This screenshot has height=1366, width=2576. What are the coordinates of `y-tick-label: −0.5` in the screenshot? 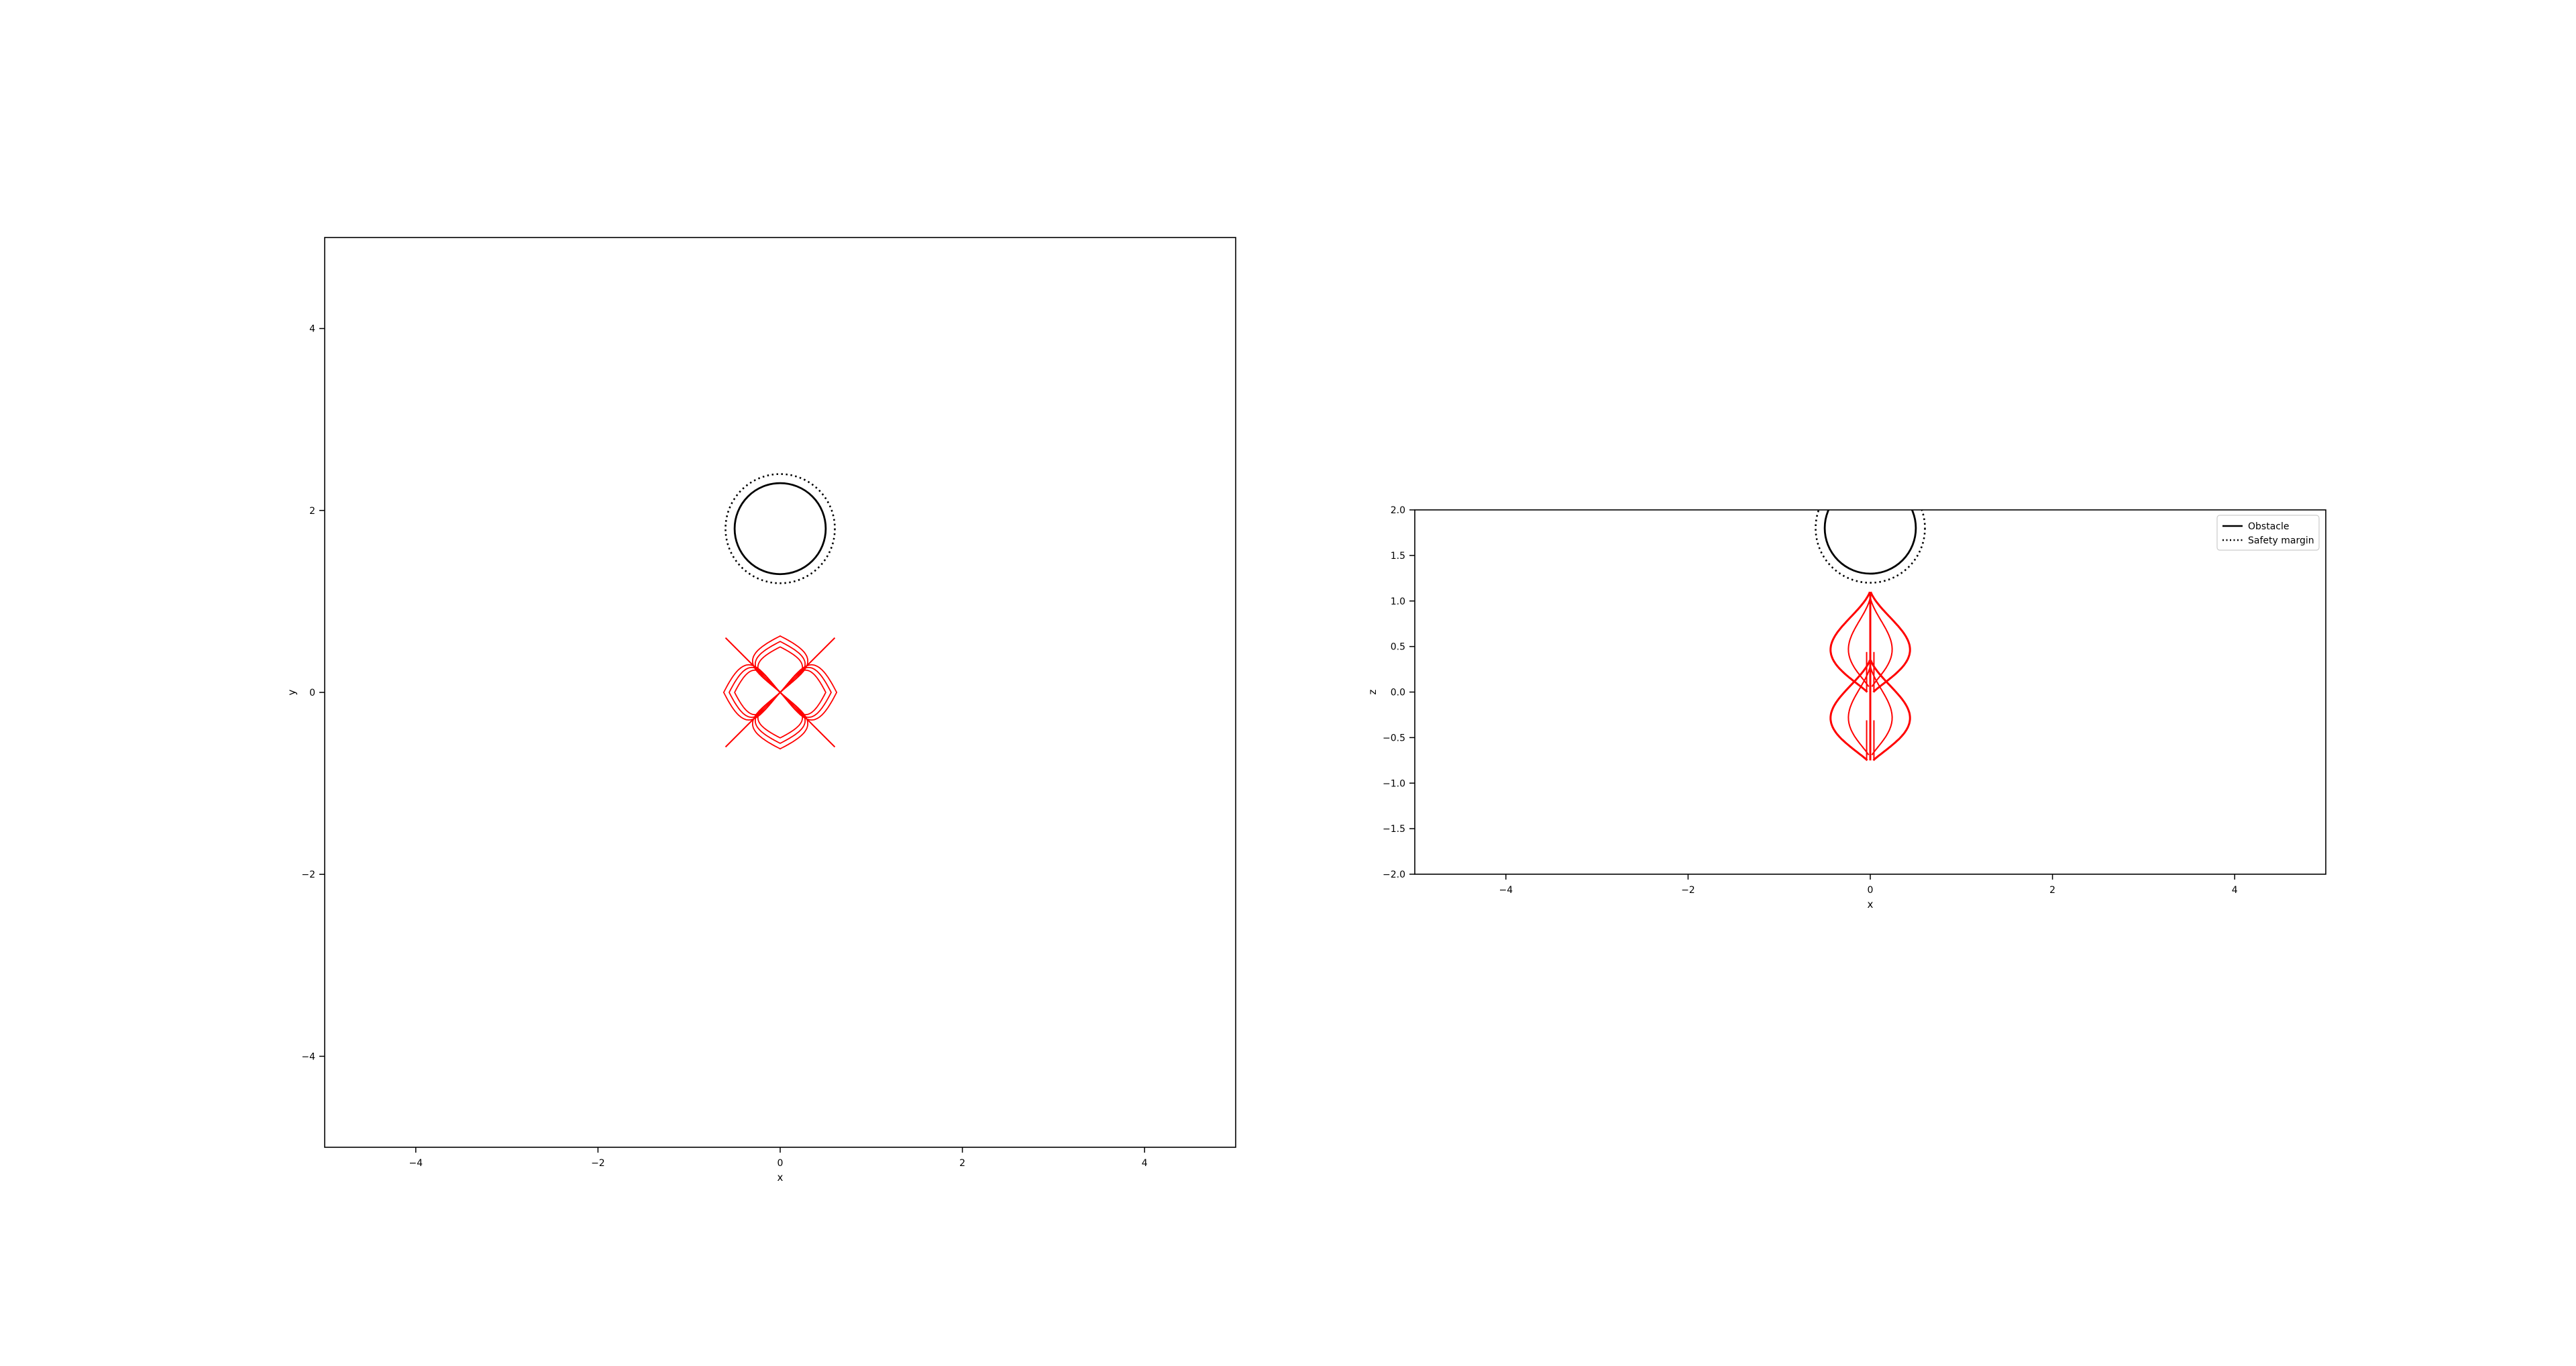 It's located at (1394, 738).